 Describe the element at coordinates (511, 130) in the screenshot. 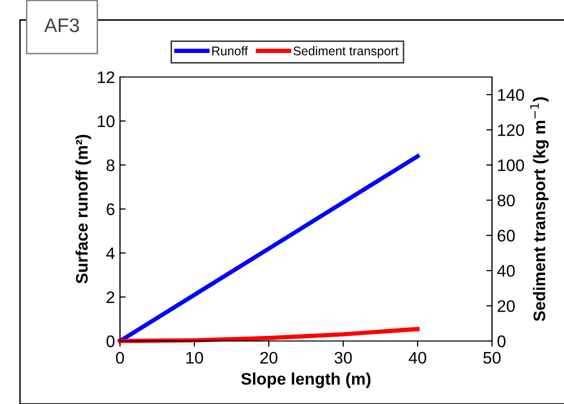

I see `y2-tick-label: 120` at that location.